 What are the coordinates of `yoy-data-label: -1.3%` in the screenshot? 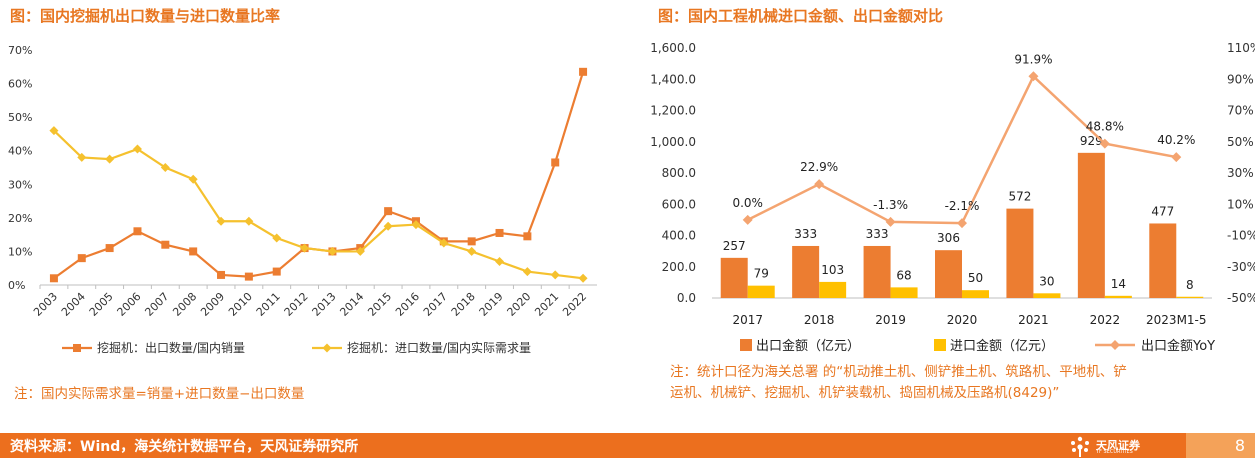 It's located at (890, 205).